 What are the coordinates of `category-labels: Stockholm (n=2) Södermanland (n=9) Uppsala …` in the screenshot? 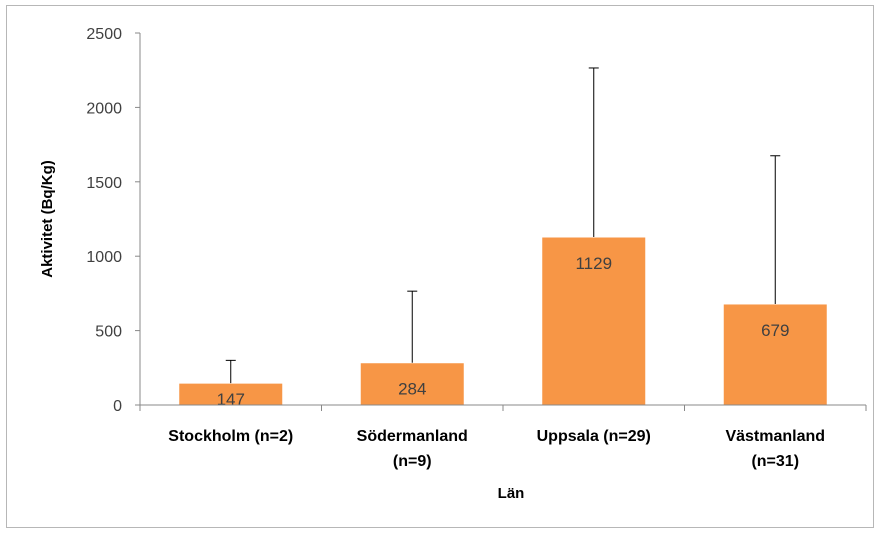 It's located at (496, 449).